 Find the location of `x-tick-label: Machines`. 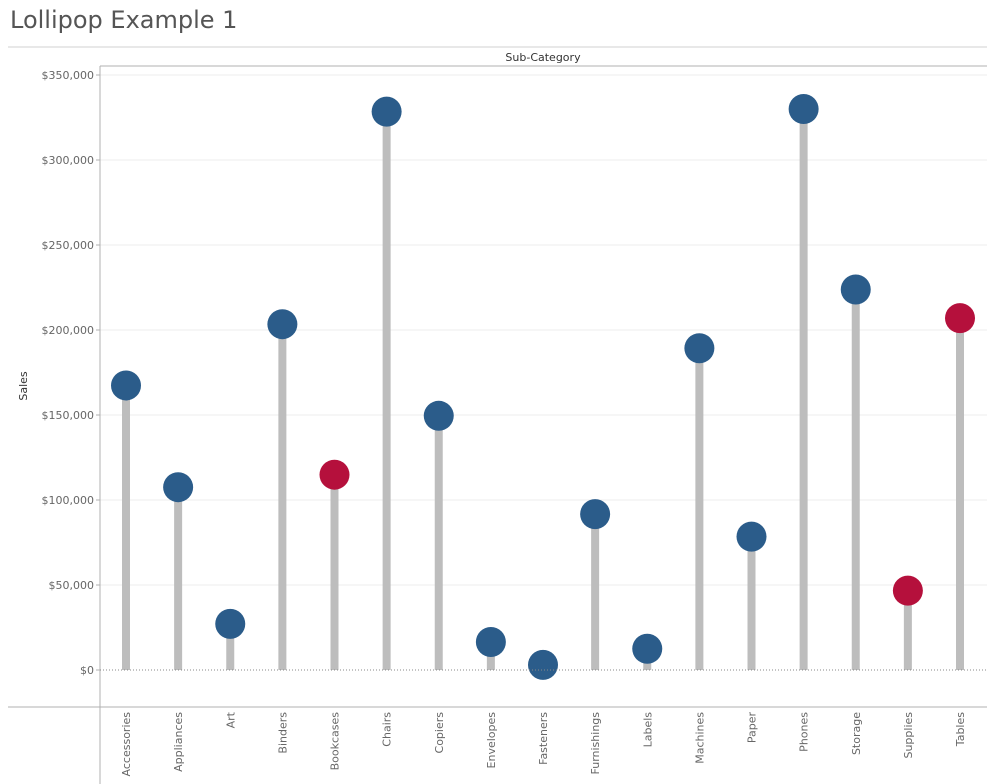

x-tick-label: Machines is located at coordinates (699, 738).